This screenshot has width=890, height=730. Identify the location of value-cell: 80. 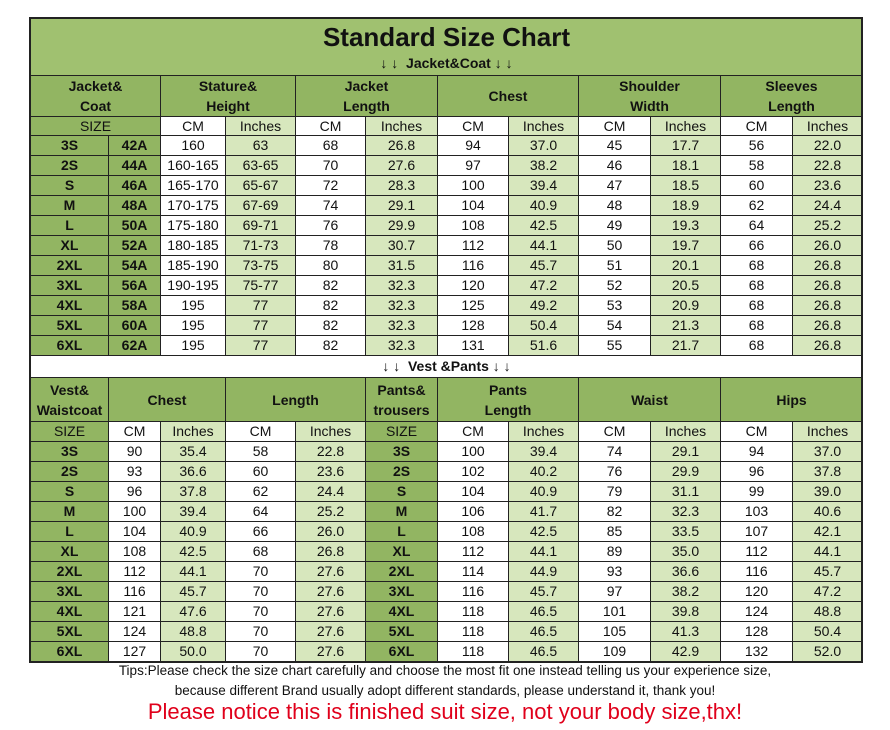
(330, 265).